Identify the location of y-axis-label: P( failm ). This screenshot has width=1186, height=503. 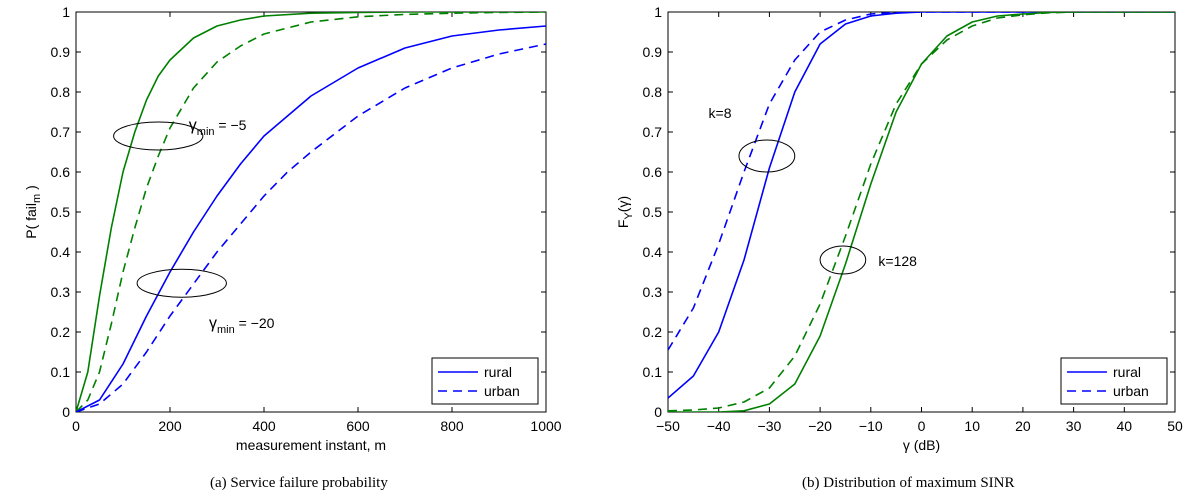
(33, 212).